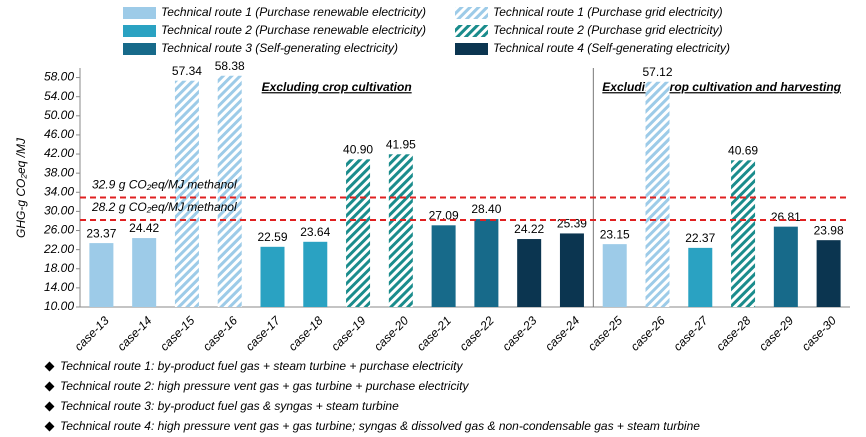  I want to click on value-label: 25.39, so click(572, 224).